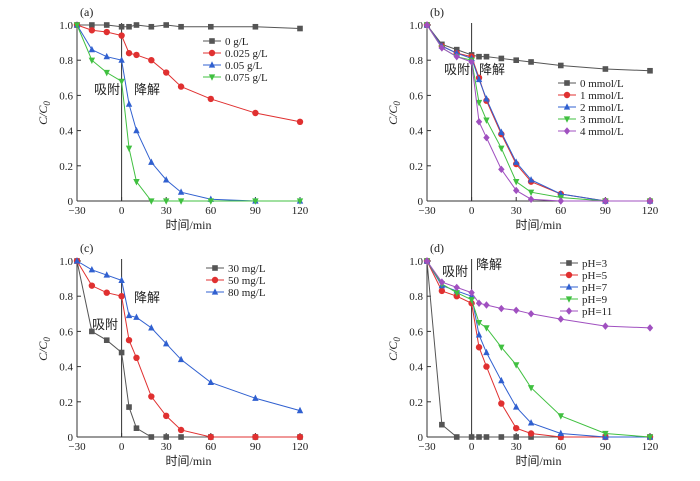 The height and width of the screenshot is (481, 700). I want to click on y-tick-label: 0, so click(71, 202).